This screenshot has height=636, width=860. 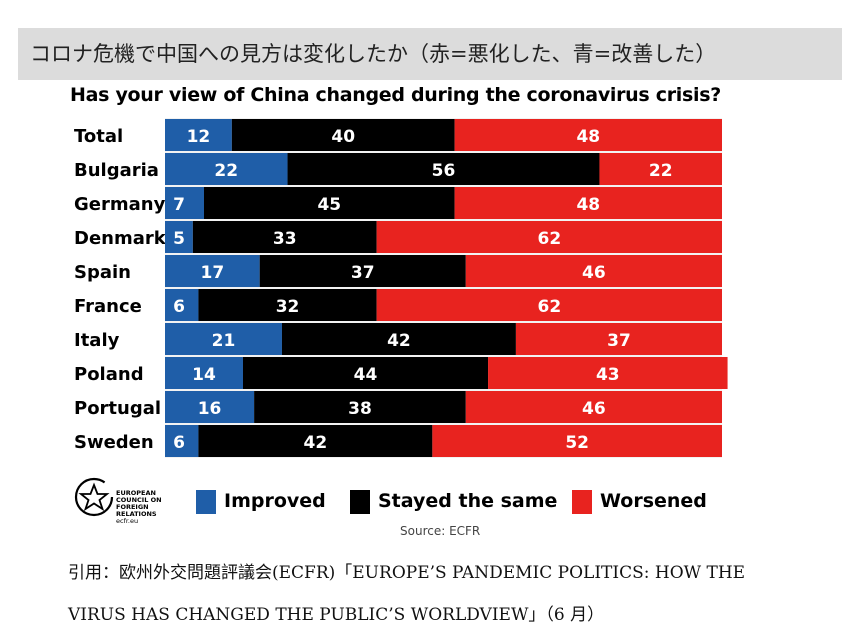 I want to click on data-label: 14, so click(x=204, y=375).